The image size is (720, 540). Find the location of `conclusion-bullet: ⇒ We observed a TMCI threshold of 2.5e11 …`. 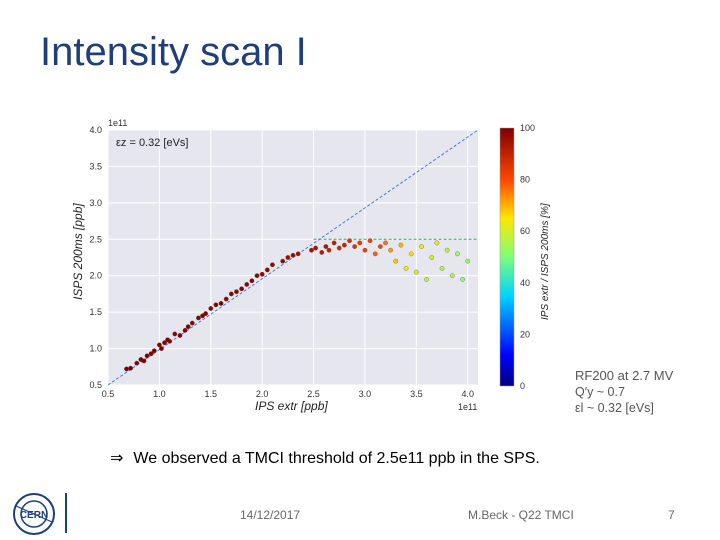

conclusion-bullet: ⇒ We observed a TMCI threshold of 2.5e11 … is located at coordinates (325, 458).